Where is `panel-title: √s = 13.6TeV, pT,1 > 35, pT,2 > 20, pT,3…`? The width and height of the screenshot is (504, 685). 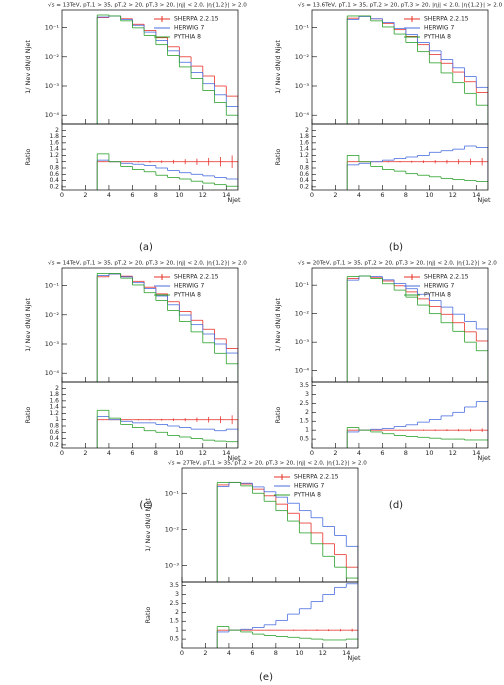
panel-title: √s = 13.6TeV, pT,1 > 35, pT,2 > 20, pT,3… is located at coordinates (400, 5).